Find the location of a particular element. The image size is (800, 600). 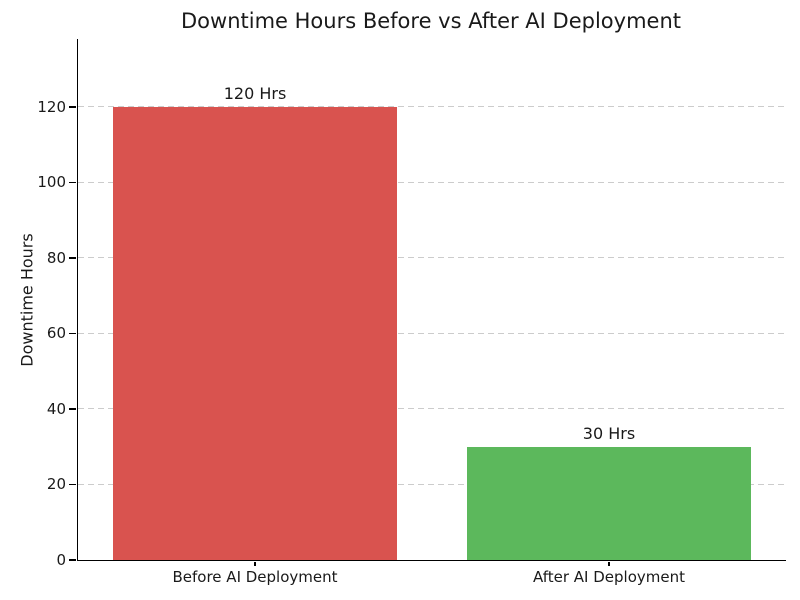

bar-value-label: 120 Hrs is located at coordinates (255, 93).